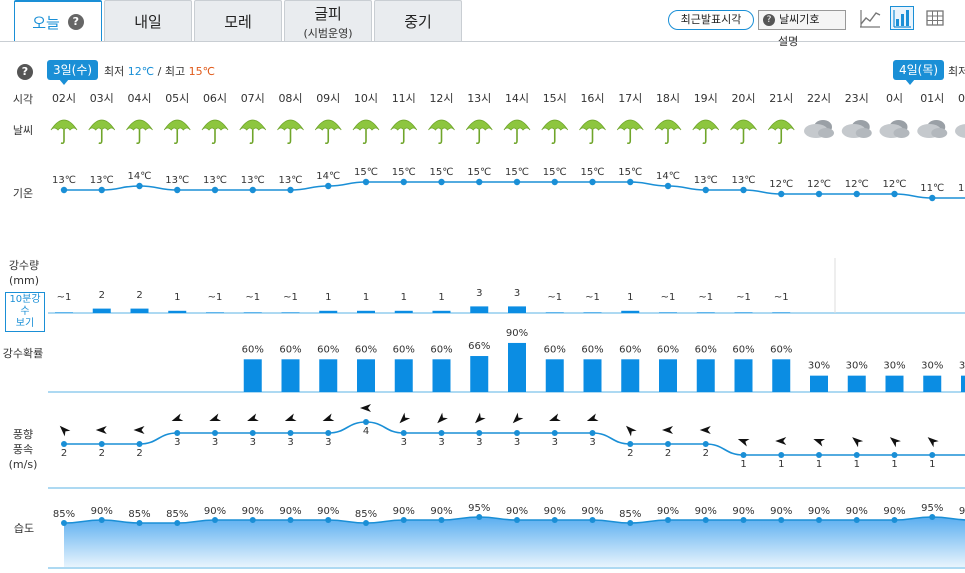 The width and height of the screenshot is (965, 573). I want to click on tab-tomorrow: 내일, so click(148, 21).